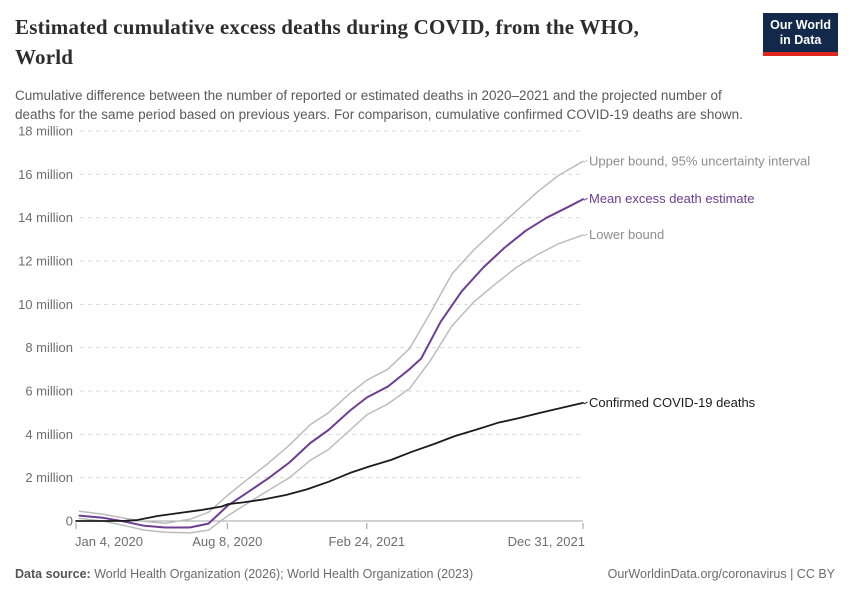  Describe the element at coordinates (45, 130) in the screenshot. I see `y-axis-tick-label: 18 million` at that location.